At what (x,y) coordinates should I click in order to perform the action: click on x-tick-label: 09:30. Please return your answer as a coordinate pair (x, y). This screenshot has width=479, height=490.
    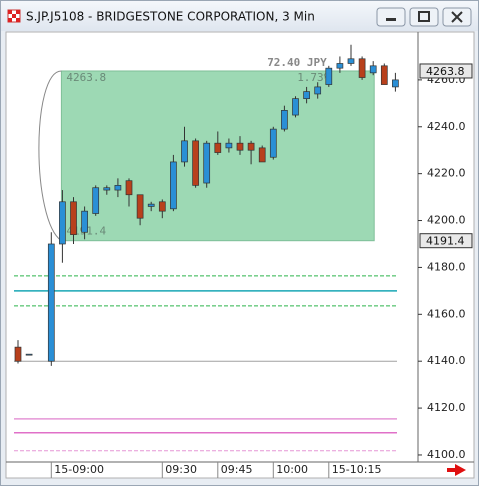
    Looking at the image, I should click on (181, 469).